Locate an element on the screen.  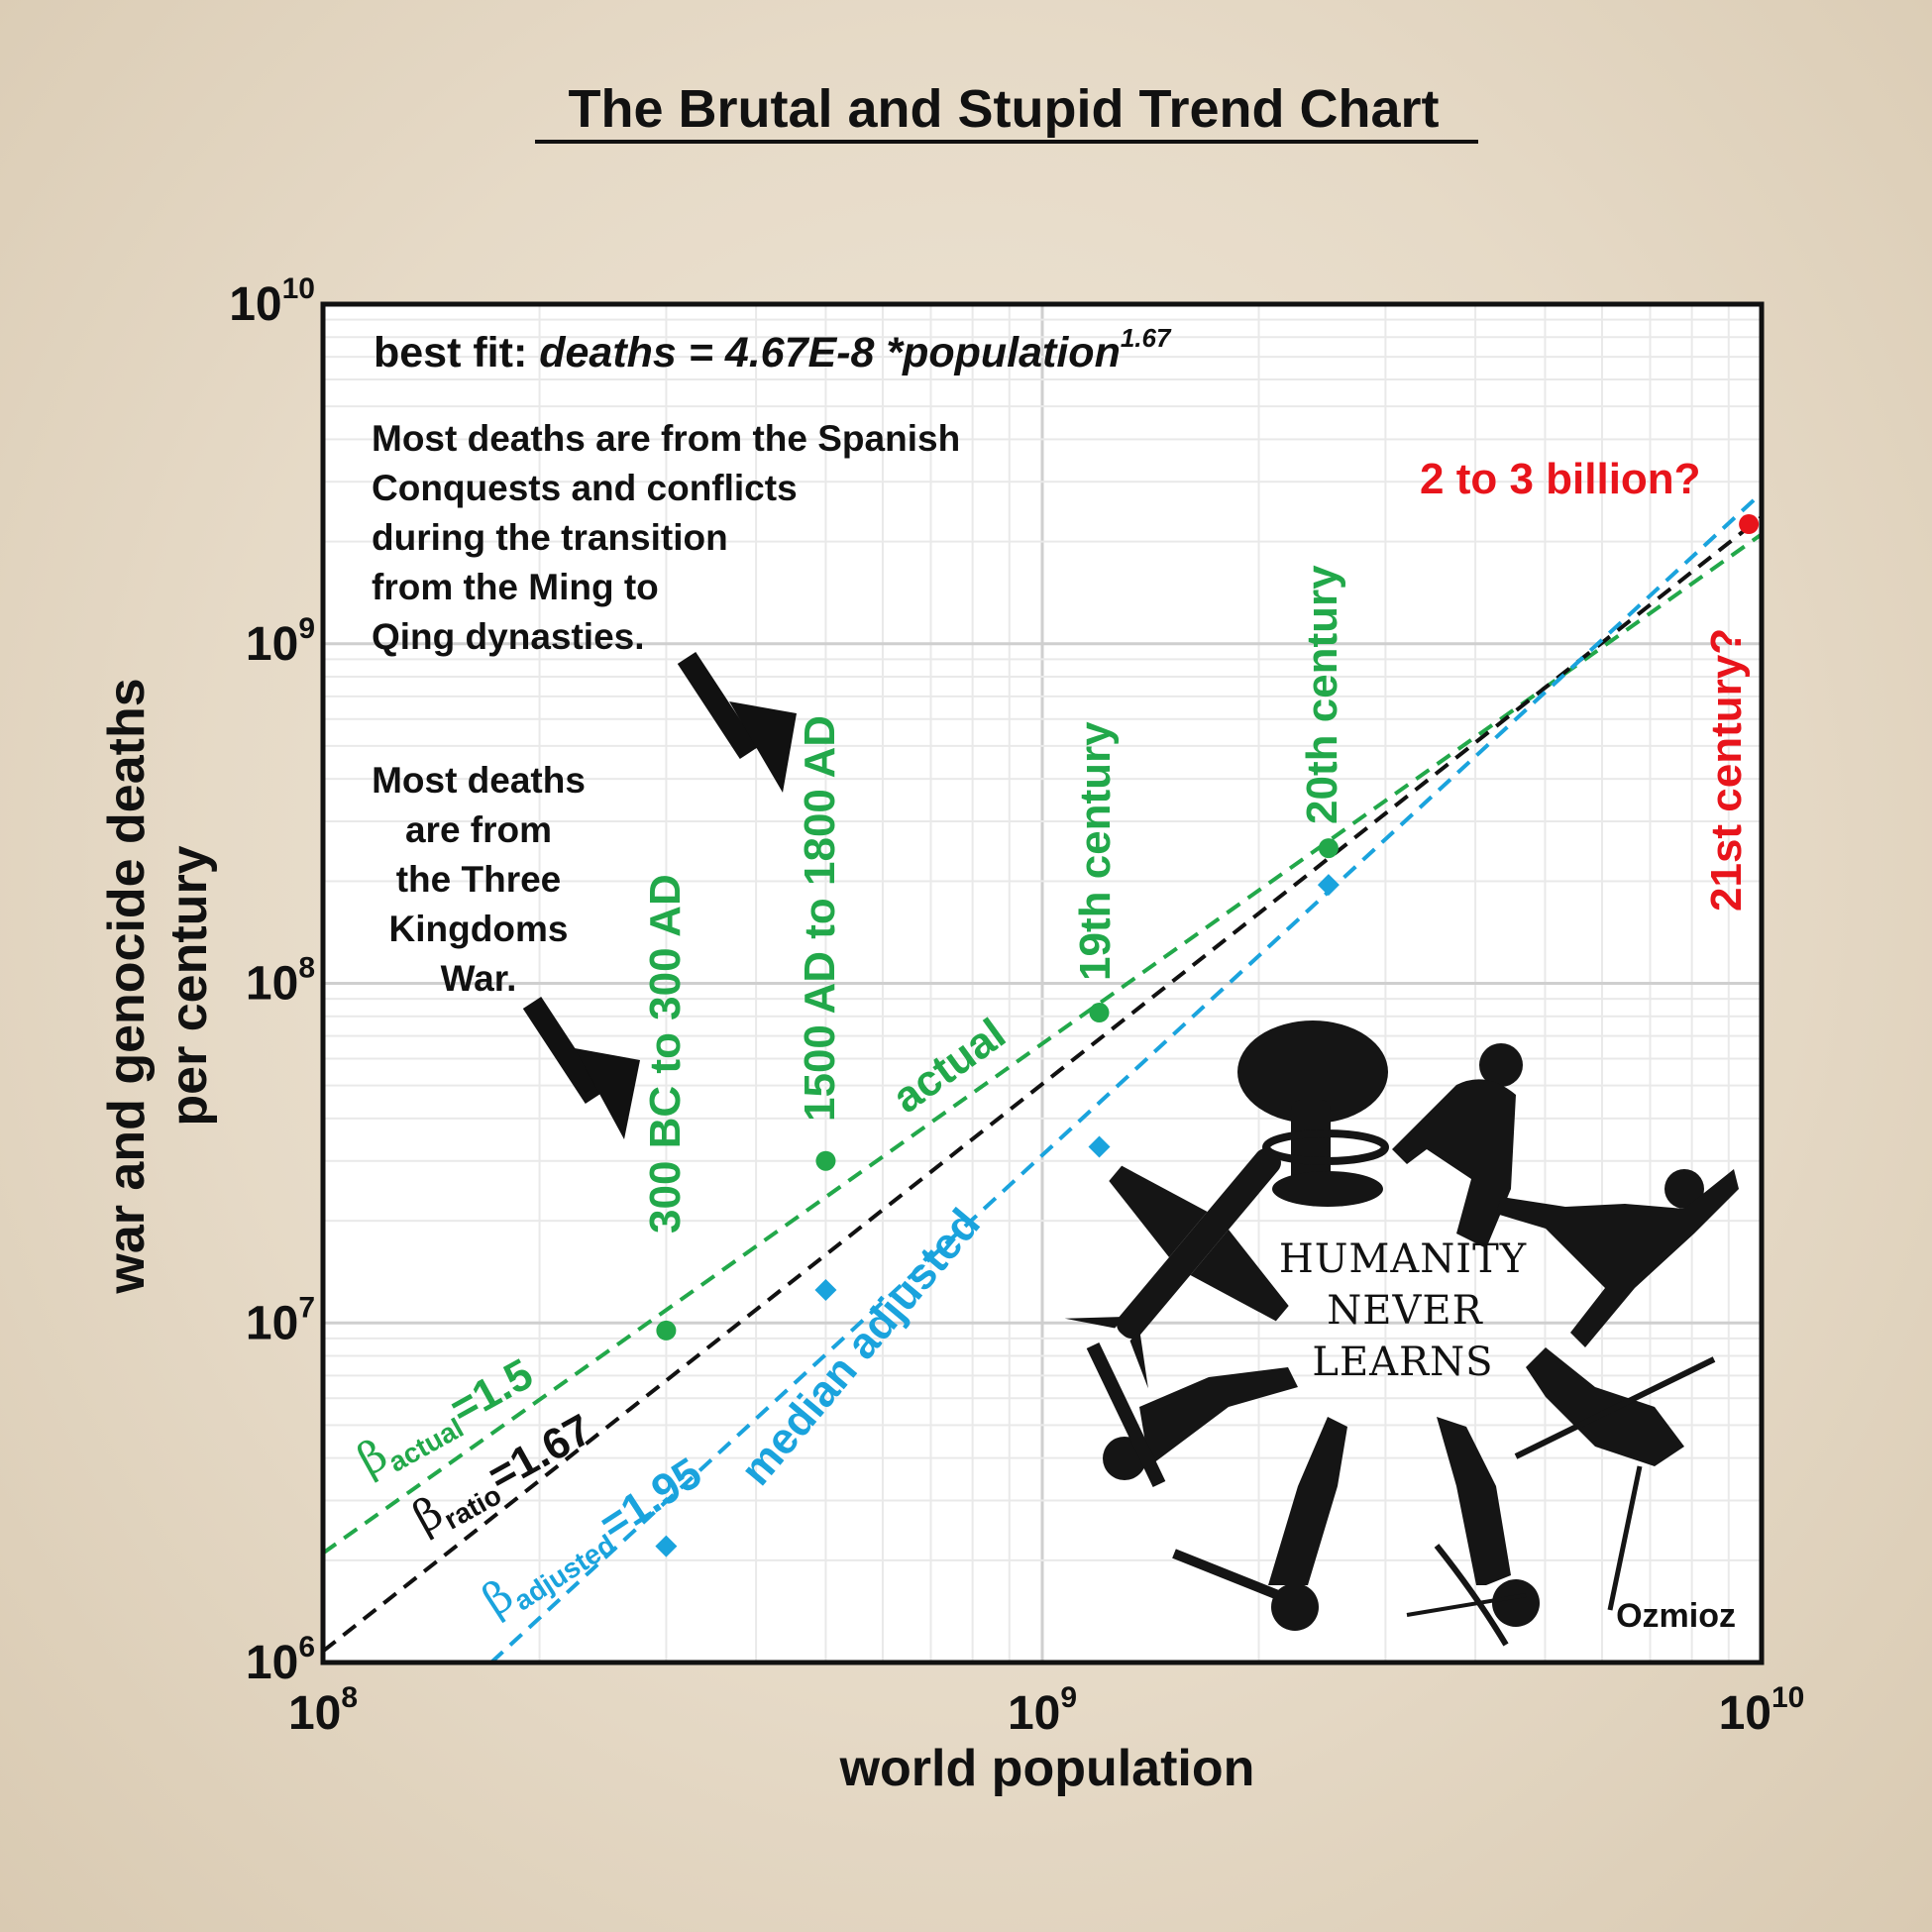
jet-fighter-icon is located at coordinates (1177, 1268).